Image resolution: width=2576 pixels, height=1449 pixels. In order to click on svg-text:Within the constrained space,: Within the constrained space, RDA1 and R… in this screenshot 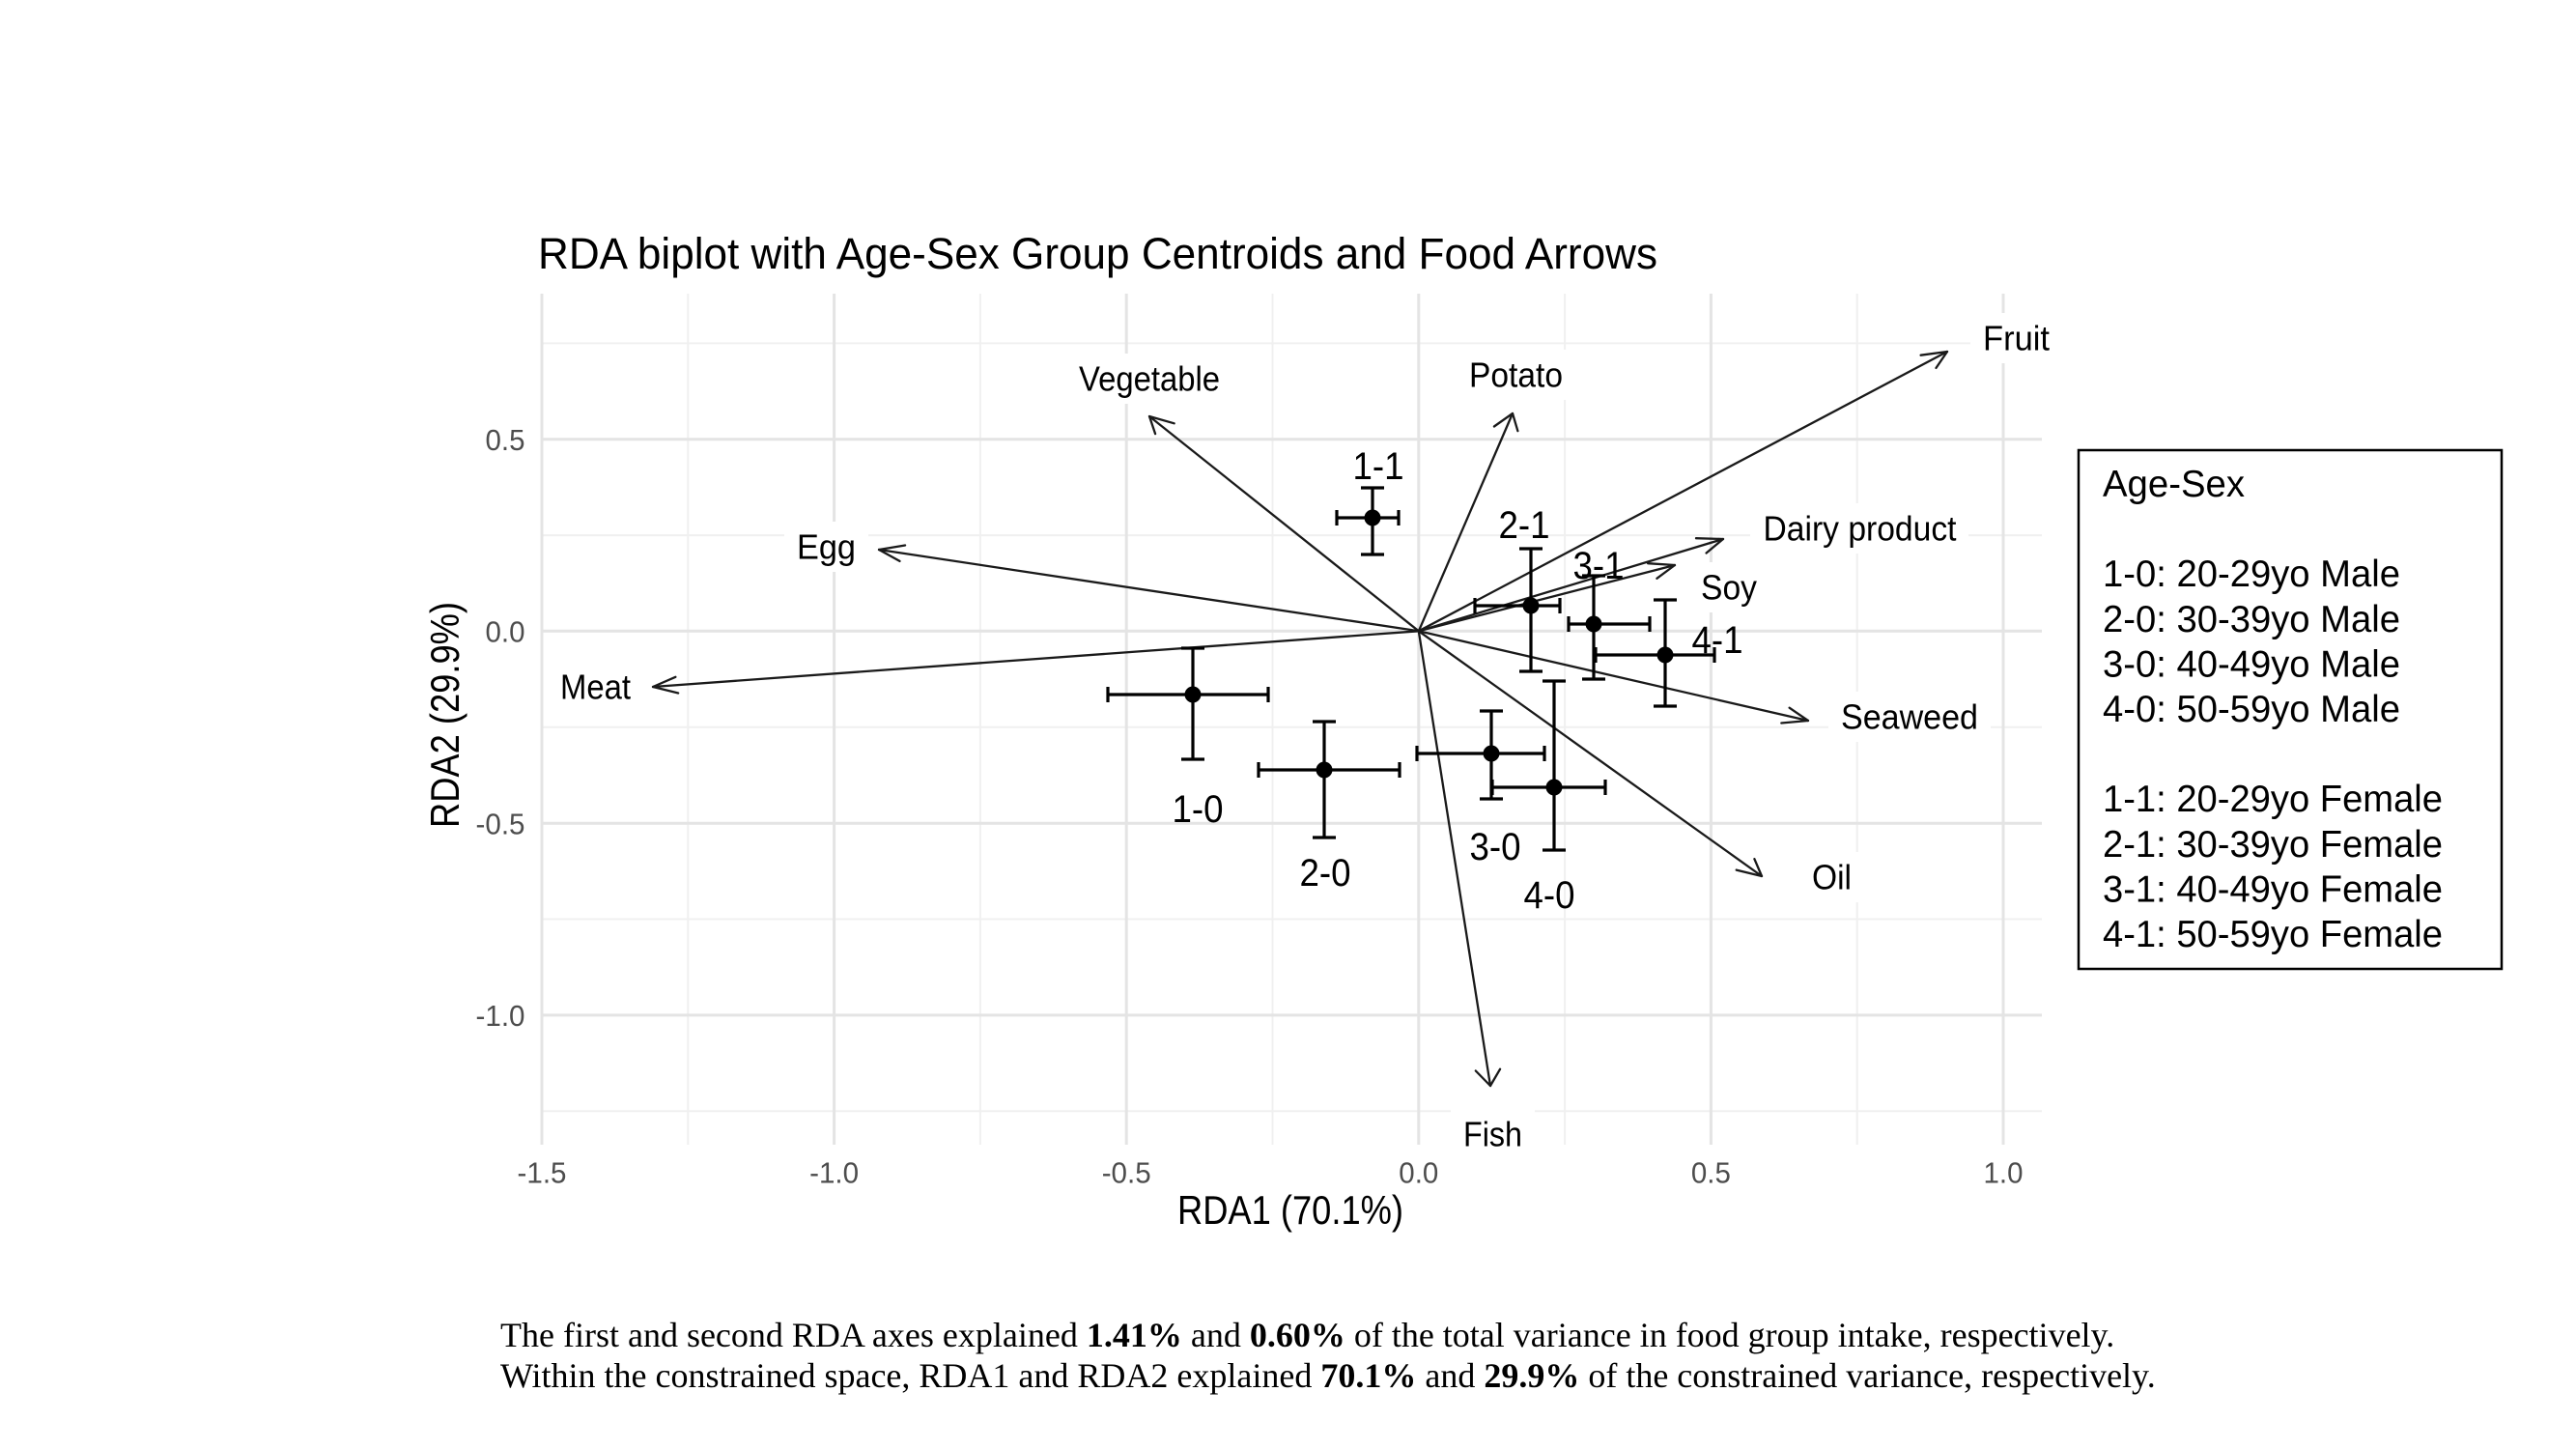, I will do `click(1328, 1375)`.